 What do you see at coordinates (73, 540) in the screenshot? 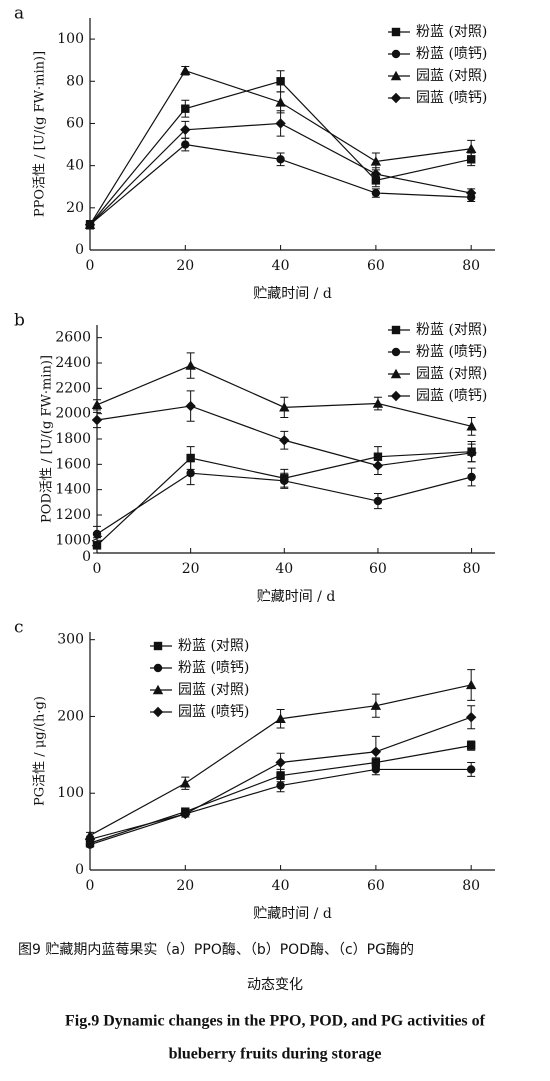
I see `y-tick-label: 1000` at bounding box center [73, 540].